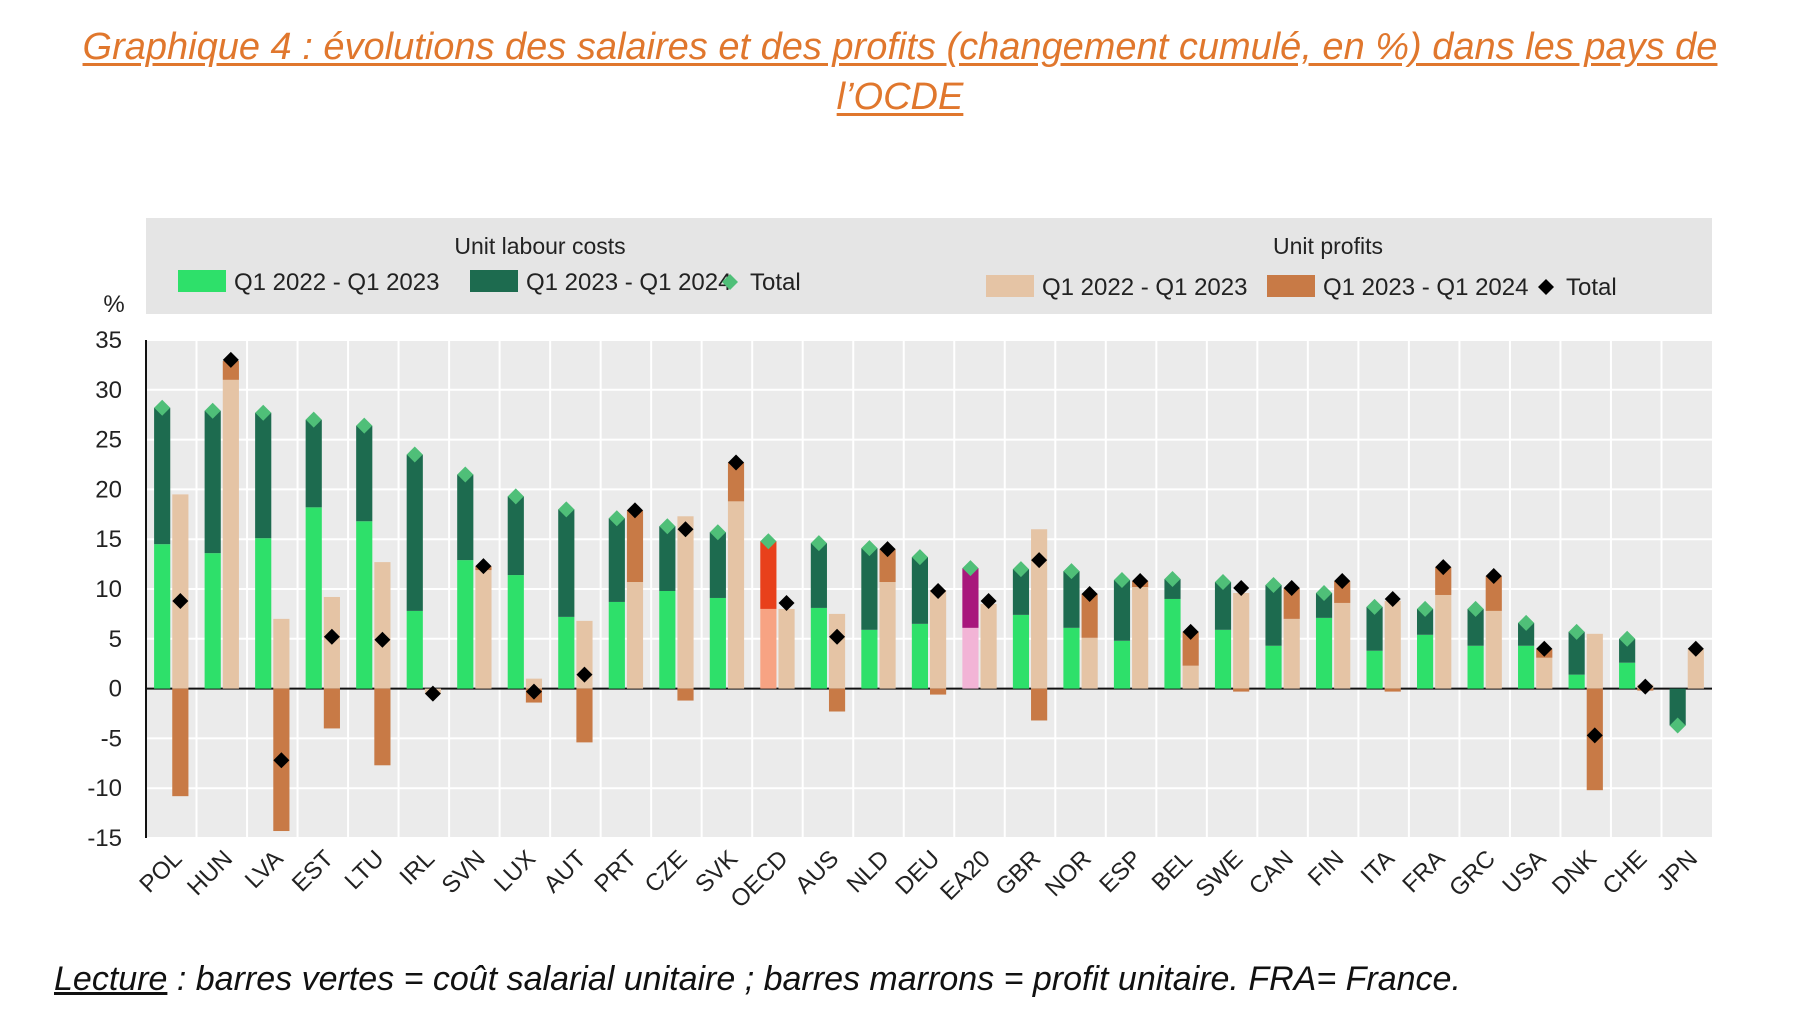 This screenshot has height=1018, width=1812. Describe the element at coordinates (1172, 870) in the screenshot. I see `x-tick-label: BEL` at that location.